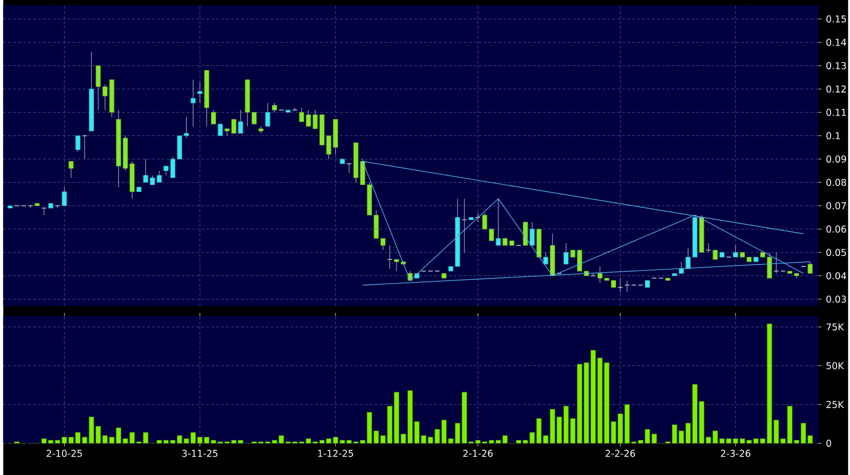  Describe the element at coordinates (836, 299) in the screenshot. I see `y-tick-label: 0.03` at that location.